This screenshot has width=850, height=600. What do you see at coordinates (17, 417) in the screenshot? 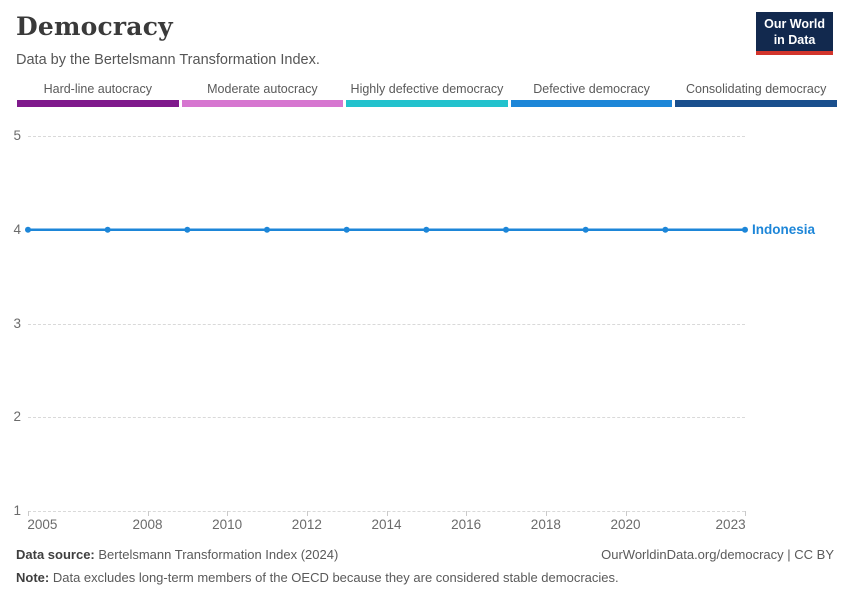
I see `y-axis-tick-label: 2` at bounding box center [17, 417].